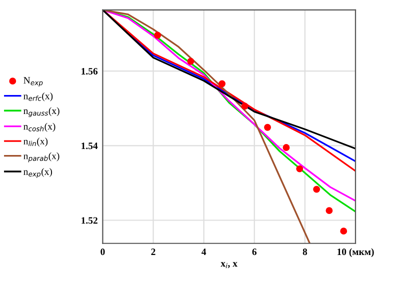 This screenshot has height=283, width=395. I want to click on y-tick-label: 1.54, so click(90, 146).